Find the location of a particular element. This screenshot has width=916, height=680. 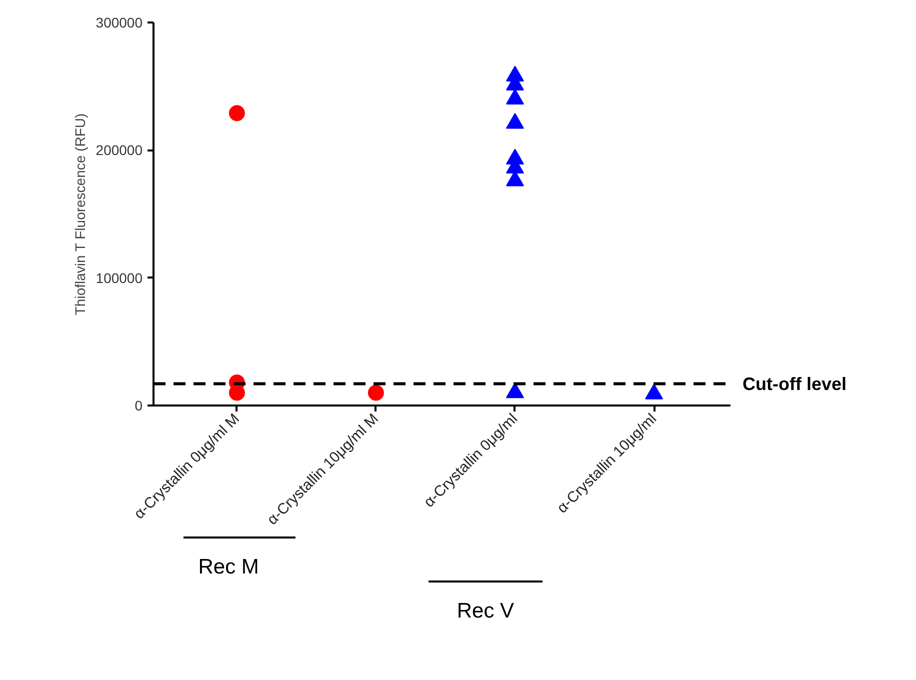

text: Rec V is located at coordinates (485, 611).